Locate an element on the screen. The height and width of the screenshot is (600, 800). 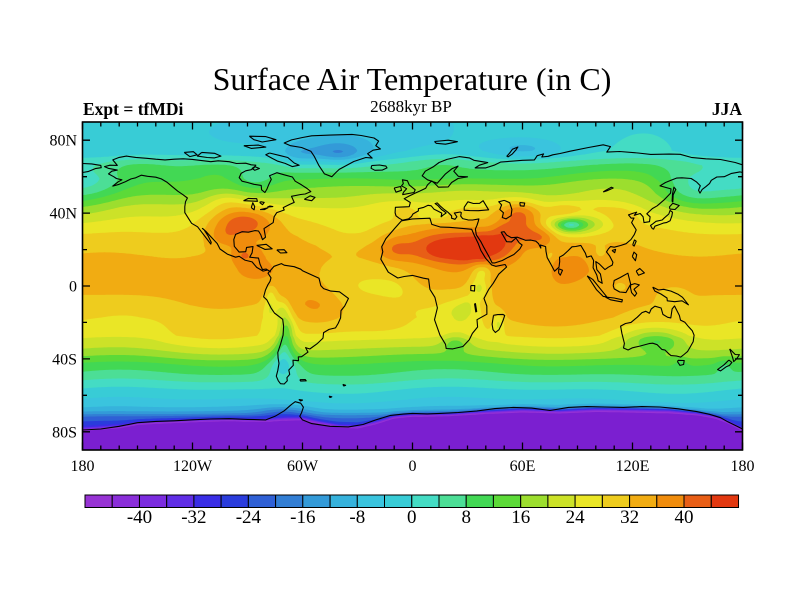
svg-text: -32 is located at coordinates (193, 517).